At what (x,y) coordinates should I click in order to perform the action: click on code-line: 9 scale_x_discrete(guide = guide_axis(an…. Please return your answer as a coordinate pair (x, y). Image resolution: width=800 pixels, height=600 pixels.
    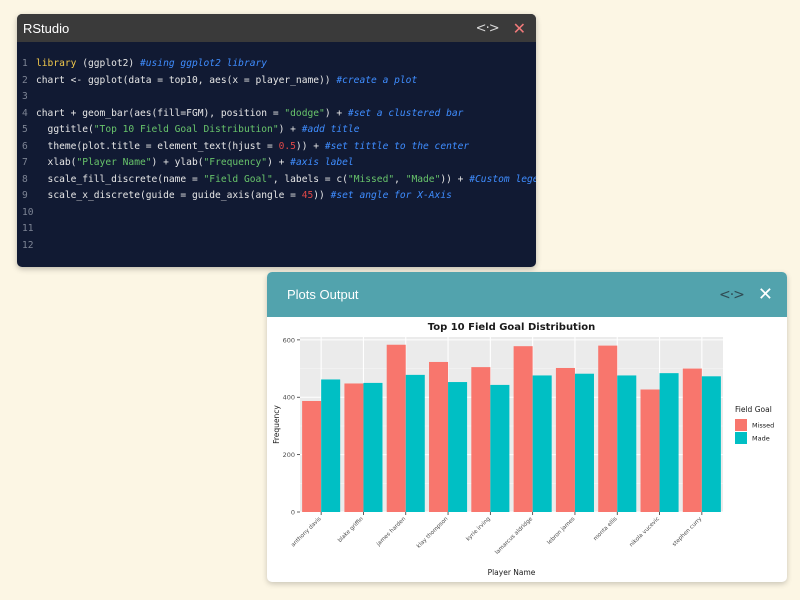
    Looking at the image, I should click on (276, 196).